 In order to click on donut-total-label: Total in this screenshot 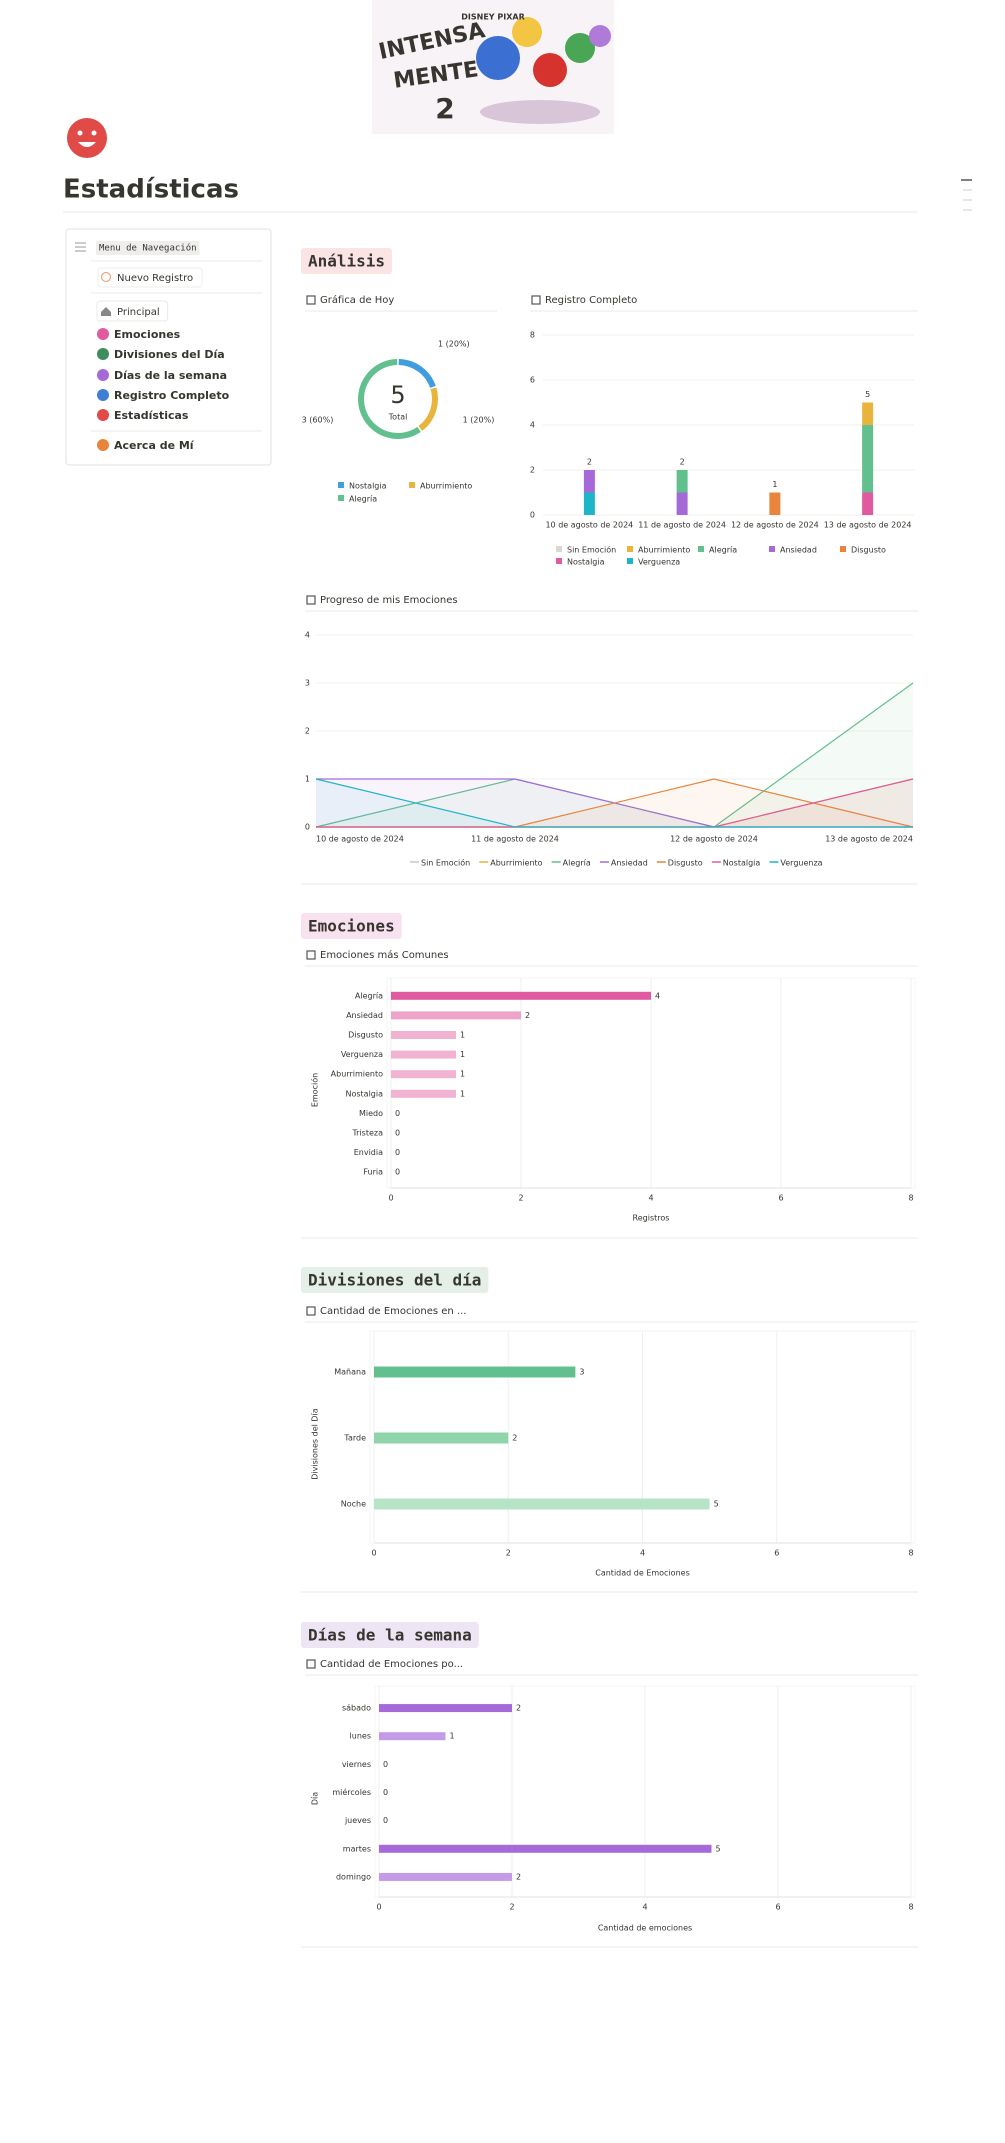, I will do `click(398, 417)`.